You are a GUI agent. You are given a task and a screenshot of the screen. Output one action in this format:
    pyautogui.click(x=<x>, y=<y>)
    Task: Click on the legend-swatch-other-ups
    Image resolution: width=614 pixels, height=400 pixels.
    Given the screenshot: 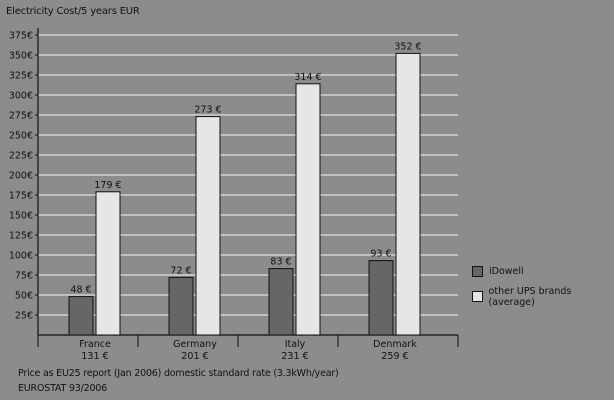 What is the action you would take?
    pyautogui.click(x=477, y=296)
    